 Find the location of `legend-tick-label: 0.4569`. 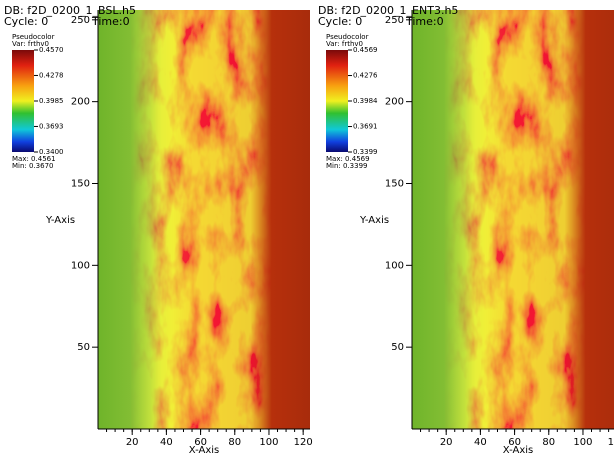

legend-tick-label: 0.4569 is located at coordinates (365, 50).